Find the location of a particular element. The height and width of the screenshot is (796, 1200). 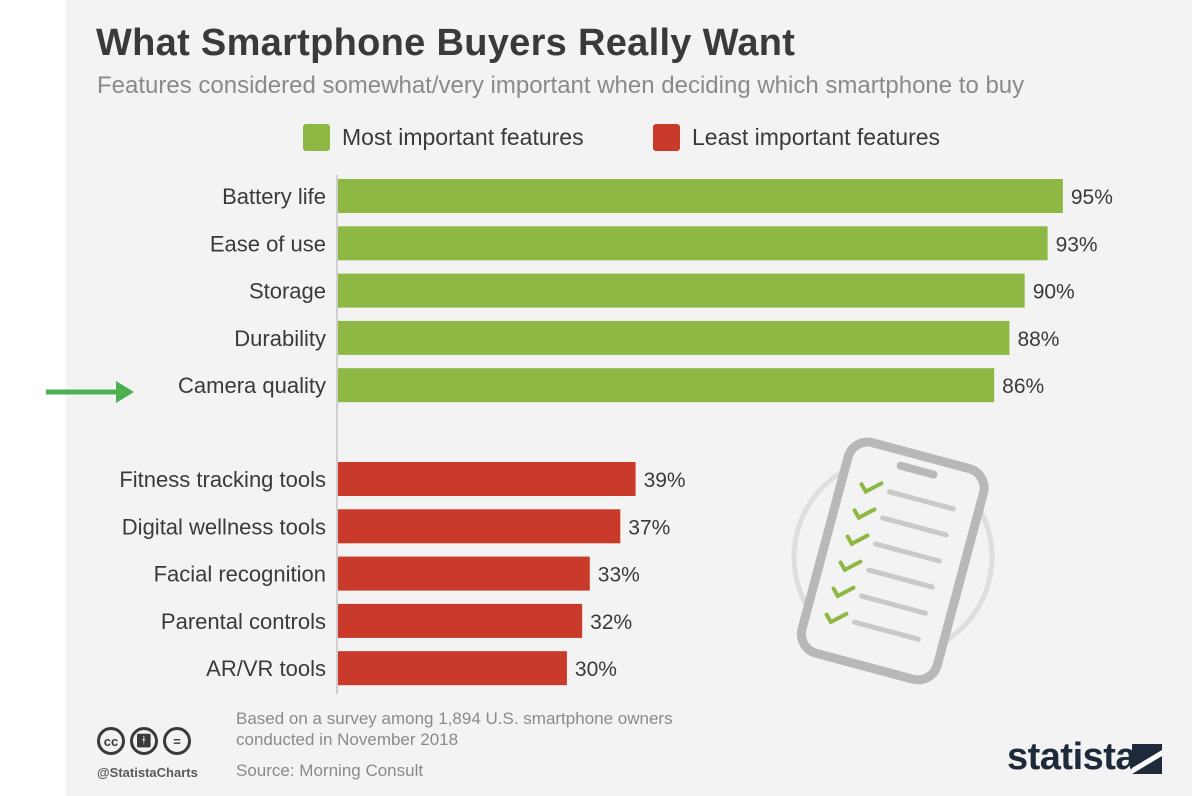

source-text: Source: Morning Consult is located at coordinates (330, 770).